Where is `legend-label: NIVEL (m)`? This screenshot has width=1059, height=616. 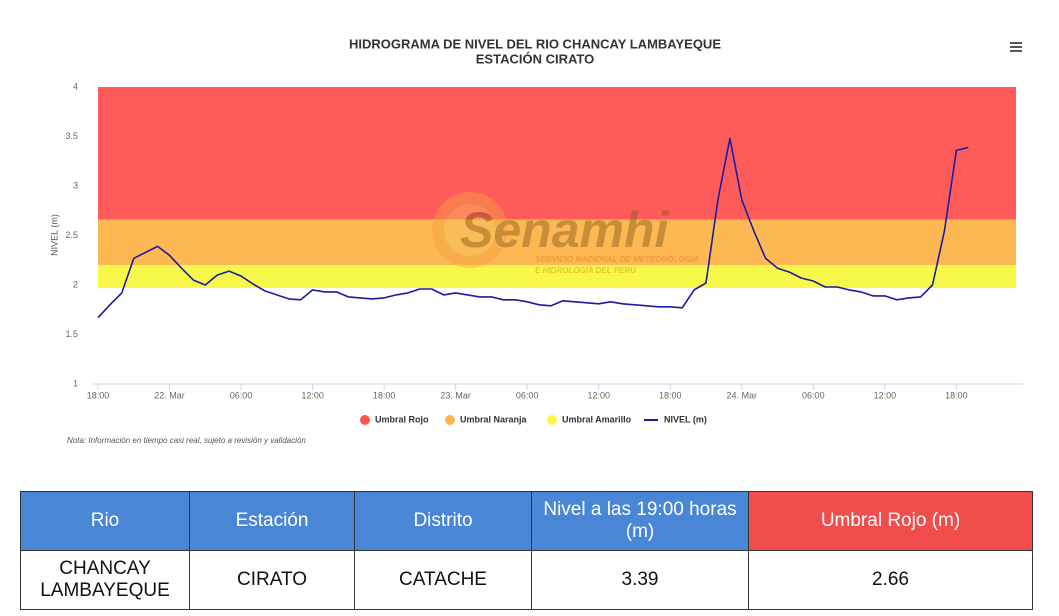
legend-label: NIVEL (m) is located at coordinates (685, 419).